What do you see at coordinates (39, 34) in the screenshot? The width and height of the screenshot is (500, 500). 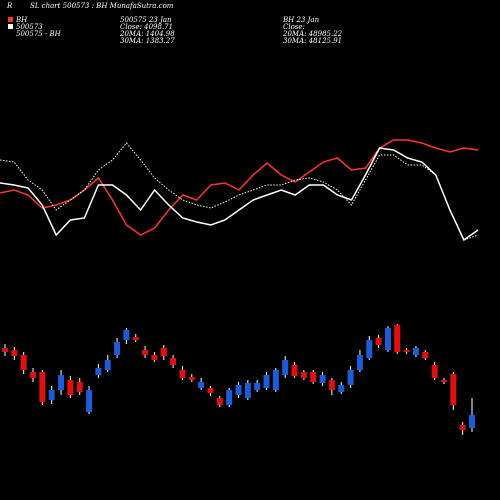 I see `legend-label: 500575 - BH` at bounding box center [39, 34].